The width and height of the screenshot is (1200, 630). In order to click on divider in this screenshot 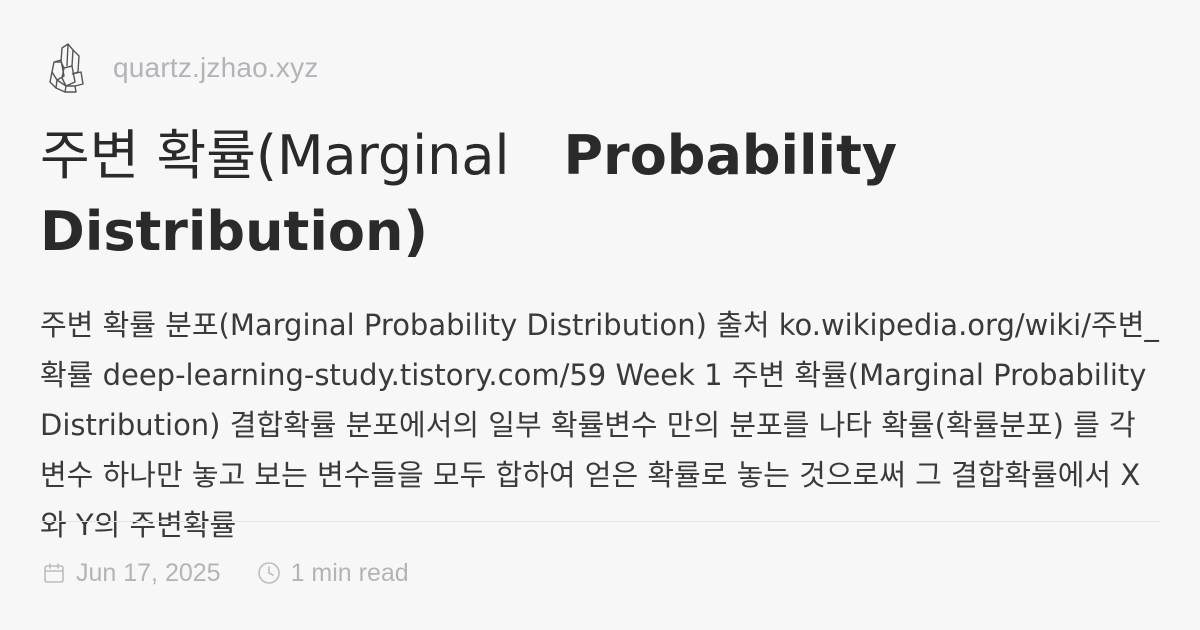, I will do `click(600, 521)`.